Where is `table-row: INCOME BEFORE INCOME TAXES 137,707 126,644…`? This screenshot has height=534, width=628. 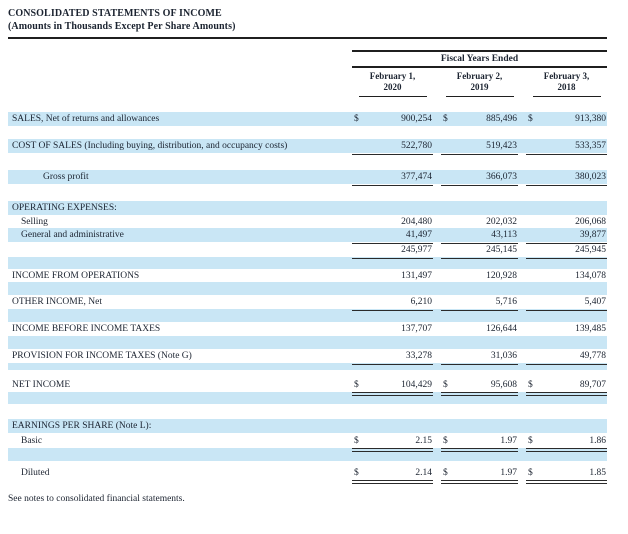
table-row: INCOME BEFORE INCOME TAXES 137,707 126,644… is located at coordinates (307, 329).